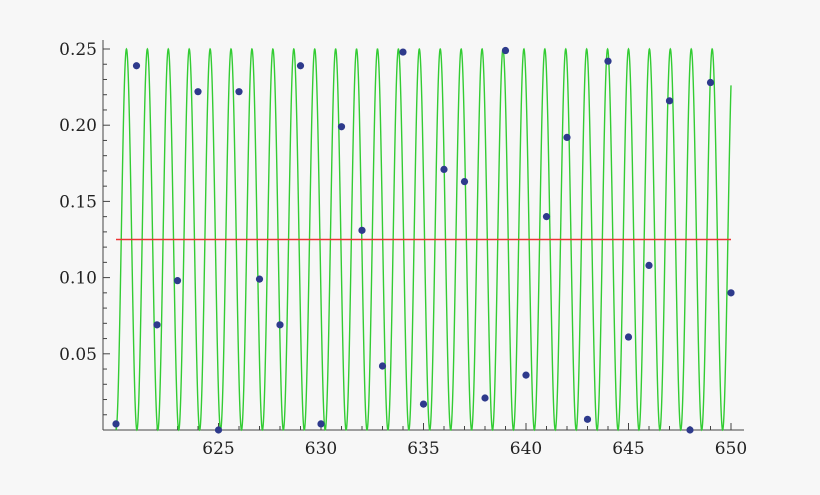  What do you see at coordinates (423, 449) in the screenshot?
I see `x-tick-label: 635` at bounding box center [423, 449].